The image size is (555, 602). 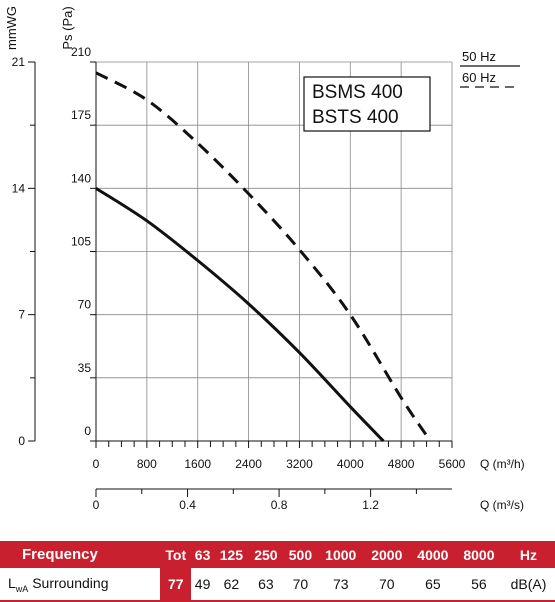 I want to click on band-value: 63, so click(x=266, y=585).